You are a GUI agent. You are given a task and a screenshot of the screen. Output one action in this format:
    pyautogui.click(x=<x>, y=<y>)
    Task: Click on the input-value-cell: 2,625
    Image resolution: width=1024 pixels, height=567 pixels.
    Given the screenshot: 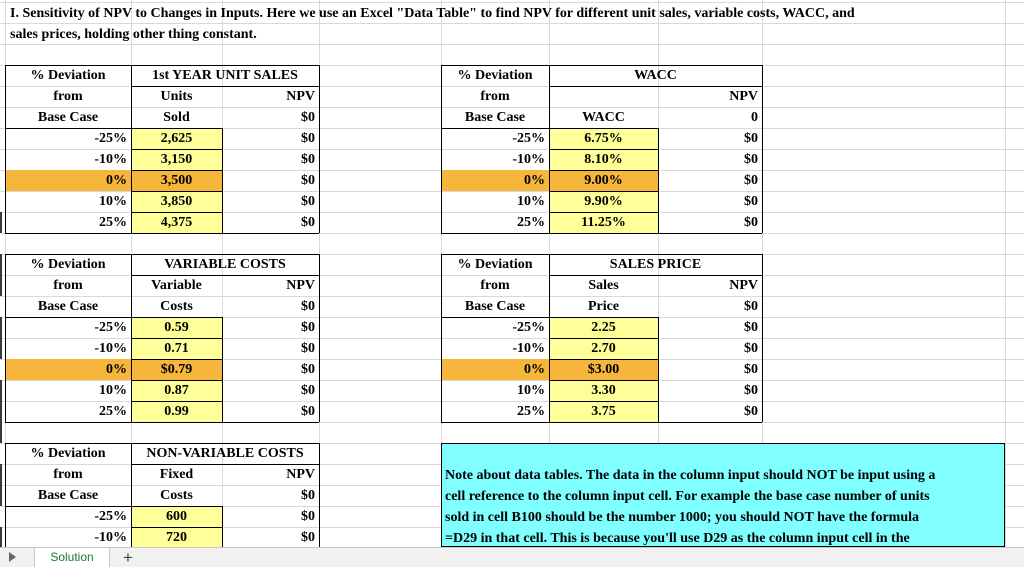 What is the action you would take?
    pyautogui.click(x=176, y=138)
    